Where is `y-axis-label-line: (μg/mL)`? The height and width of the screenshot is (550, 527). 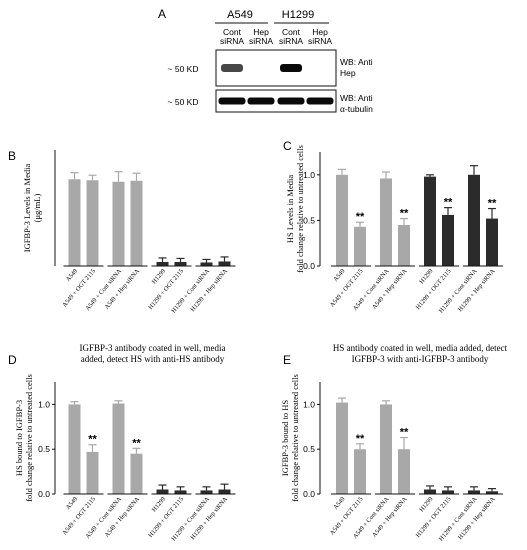
y-axis-label-line: (μg/mL) is located at coordinates (37, 208).